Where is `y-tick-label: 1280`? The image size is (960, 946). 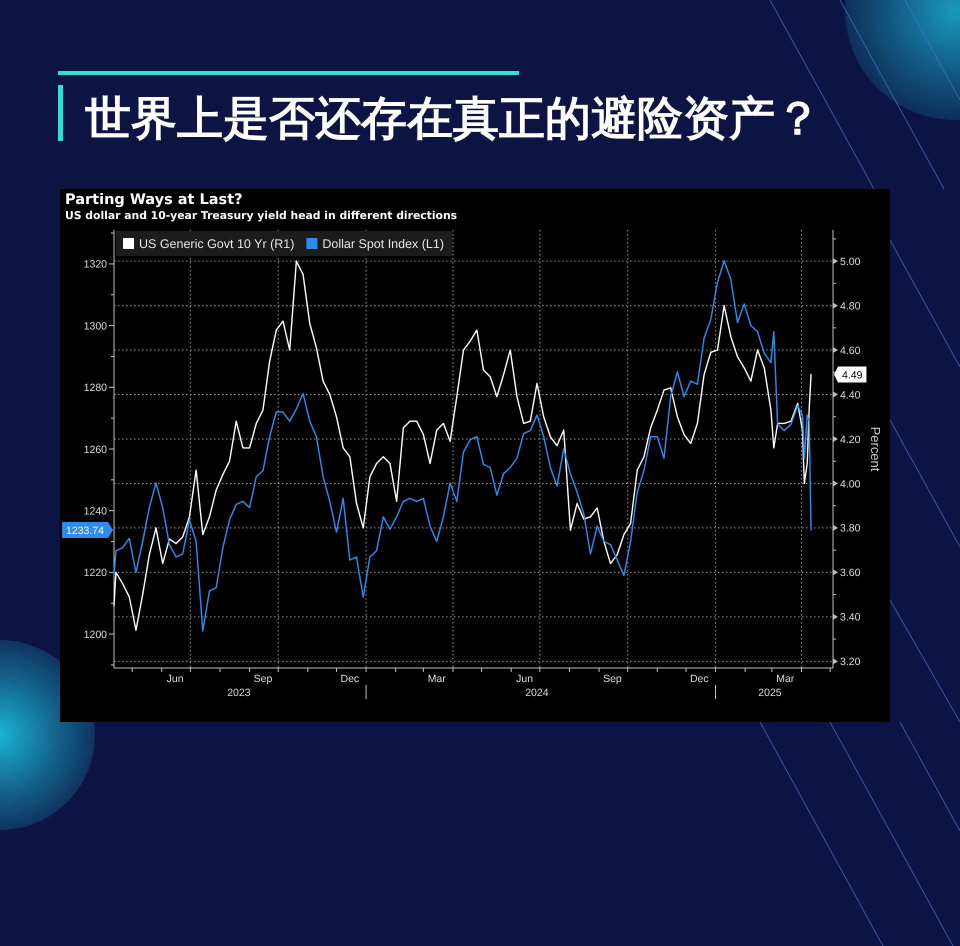
y-tick-label: 1280 is located at coordinates (96, 388).